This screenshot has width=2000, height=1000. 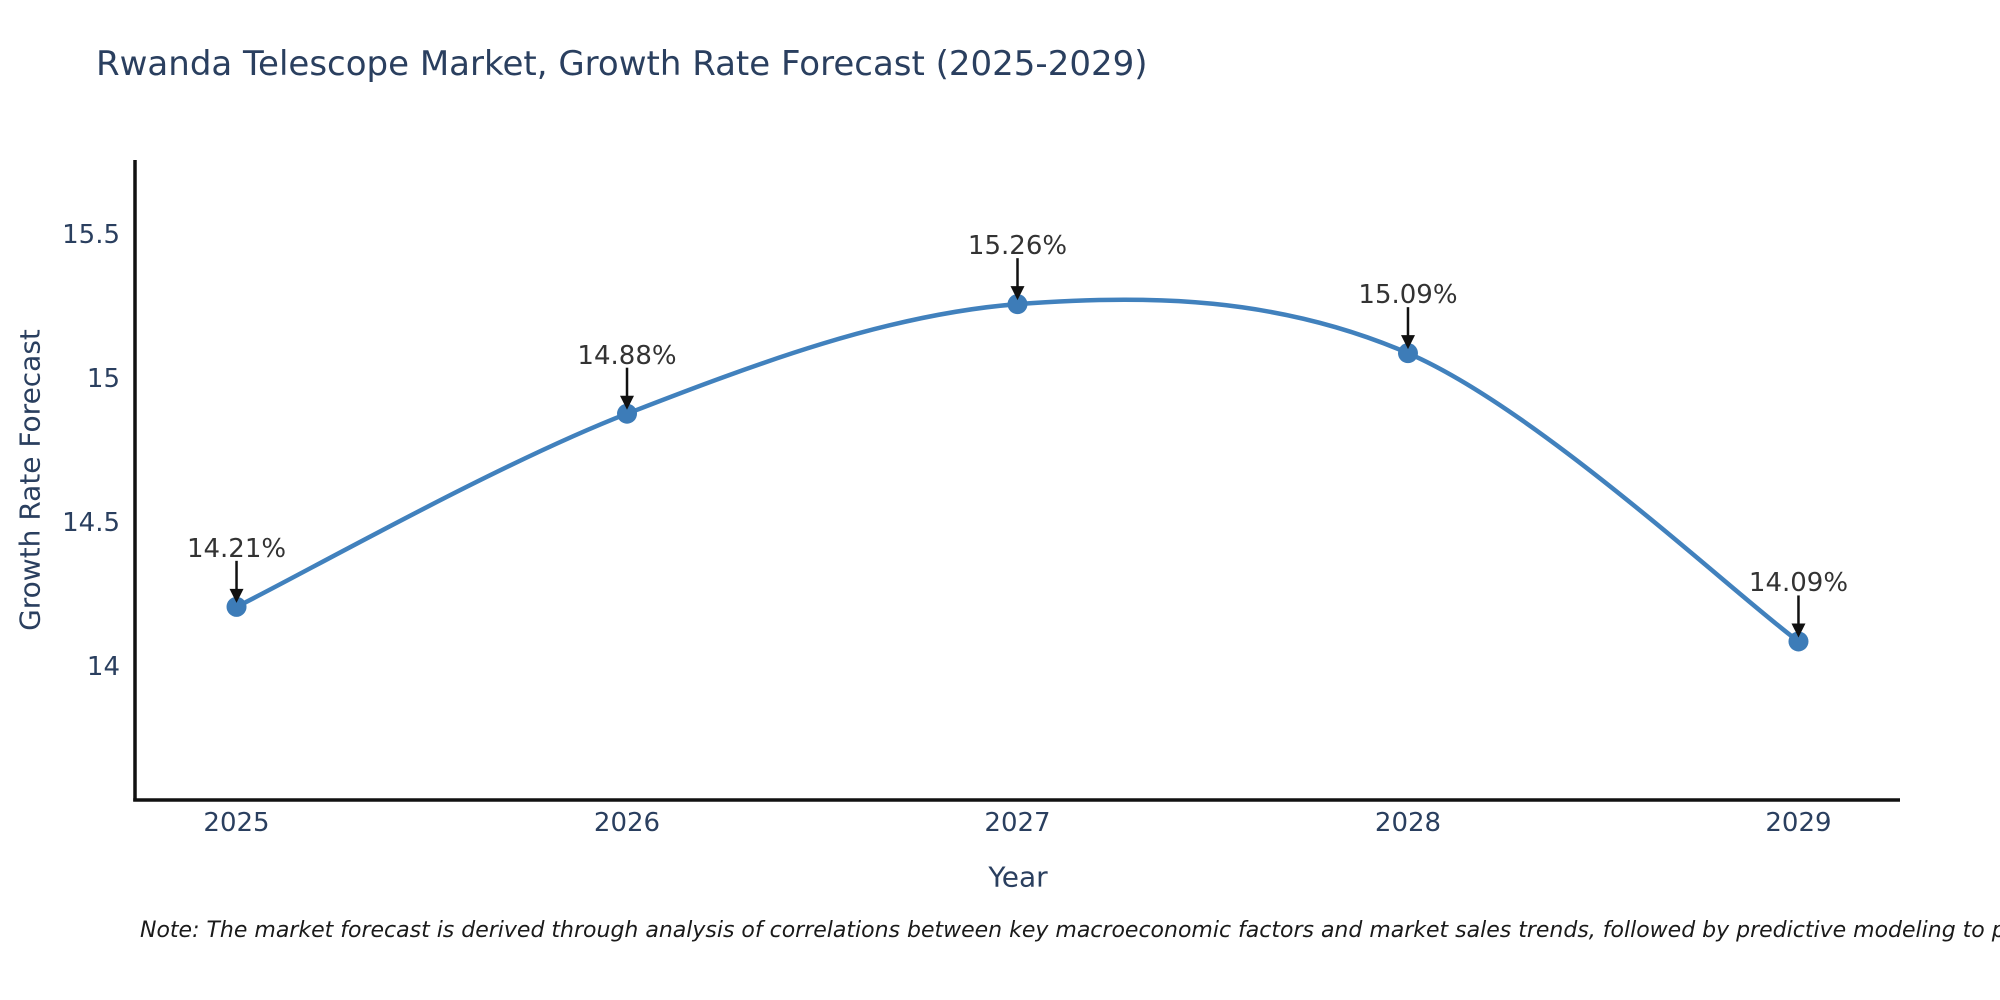 What do you see at coordinates (103, 667) in the screenshot?
I see `y-tick-label: 14` at bounding box center [103, 667].